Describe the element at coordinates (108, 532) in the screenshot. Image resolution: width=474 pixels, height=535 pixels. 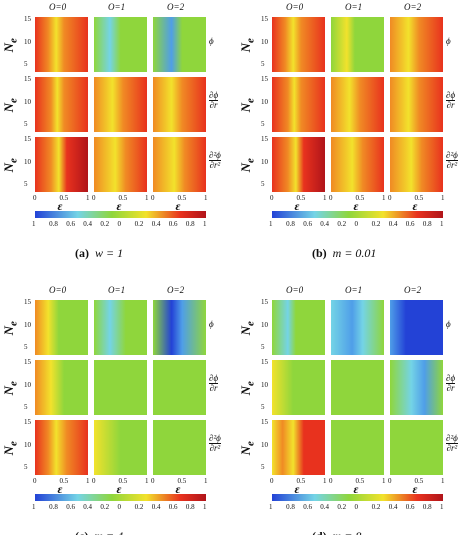
I see `caption-text: m = 4` at that location.